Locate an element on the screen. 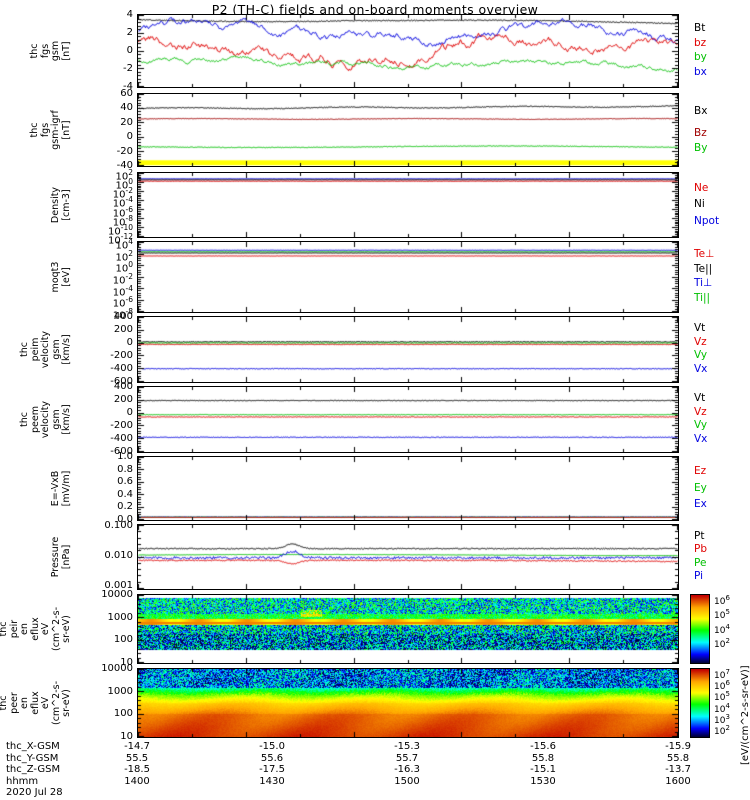 Image resolution: width=750 pixels, height=800 pixels. xaxis-tick-value: -18.5 is located at coordinates (137, 769).